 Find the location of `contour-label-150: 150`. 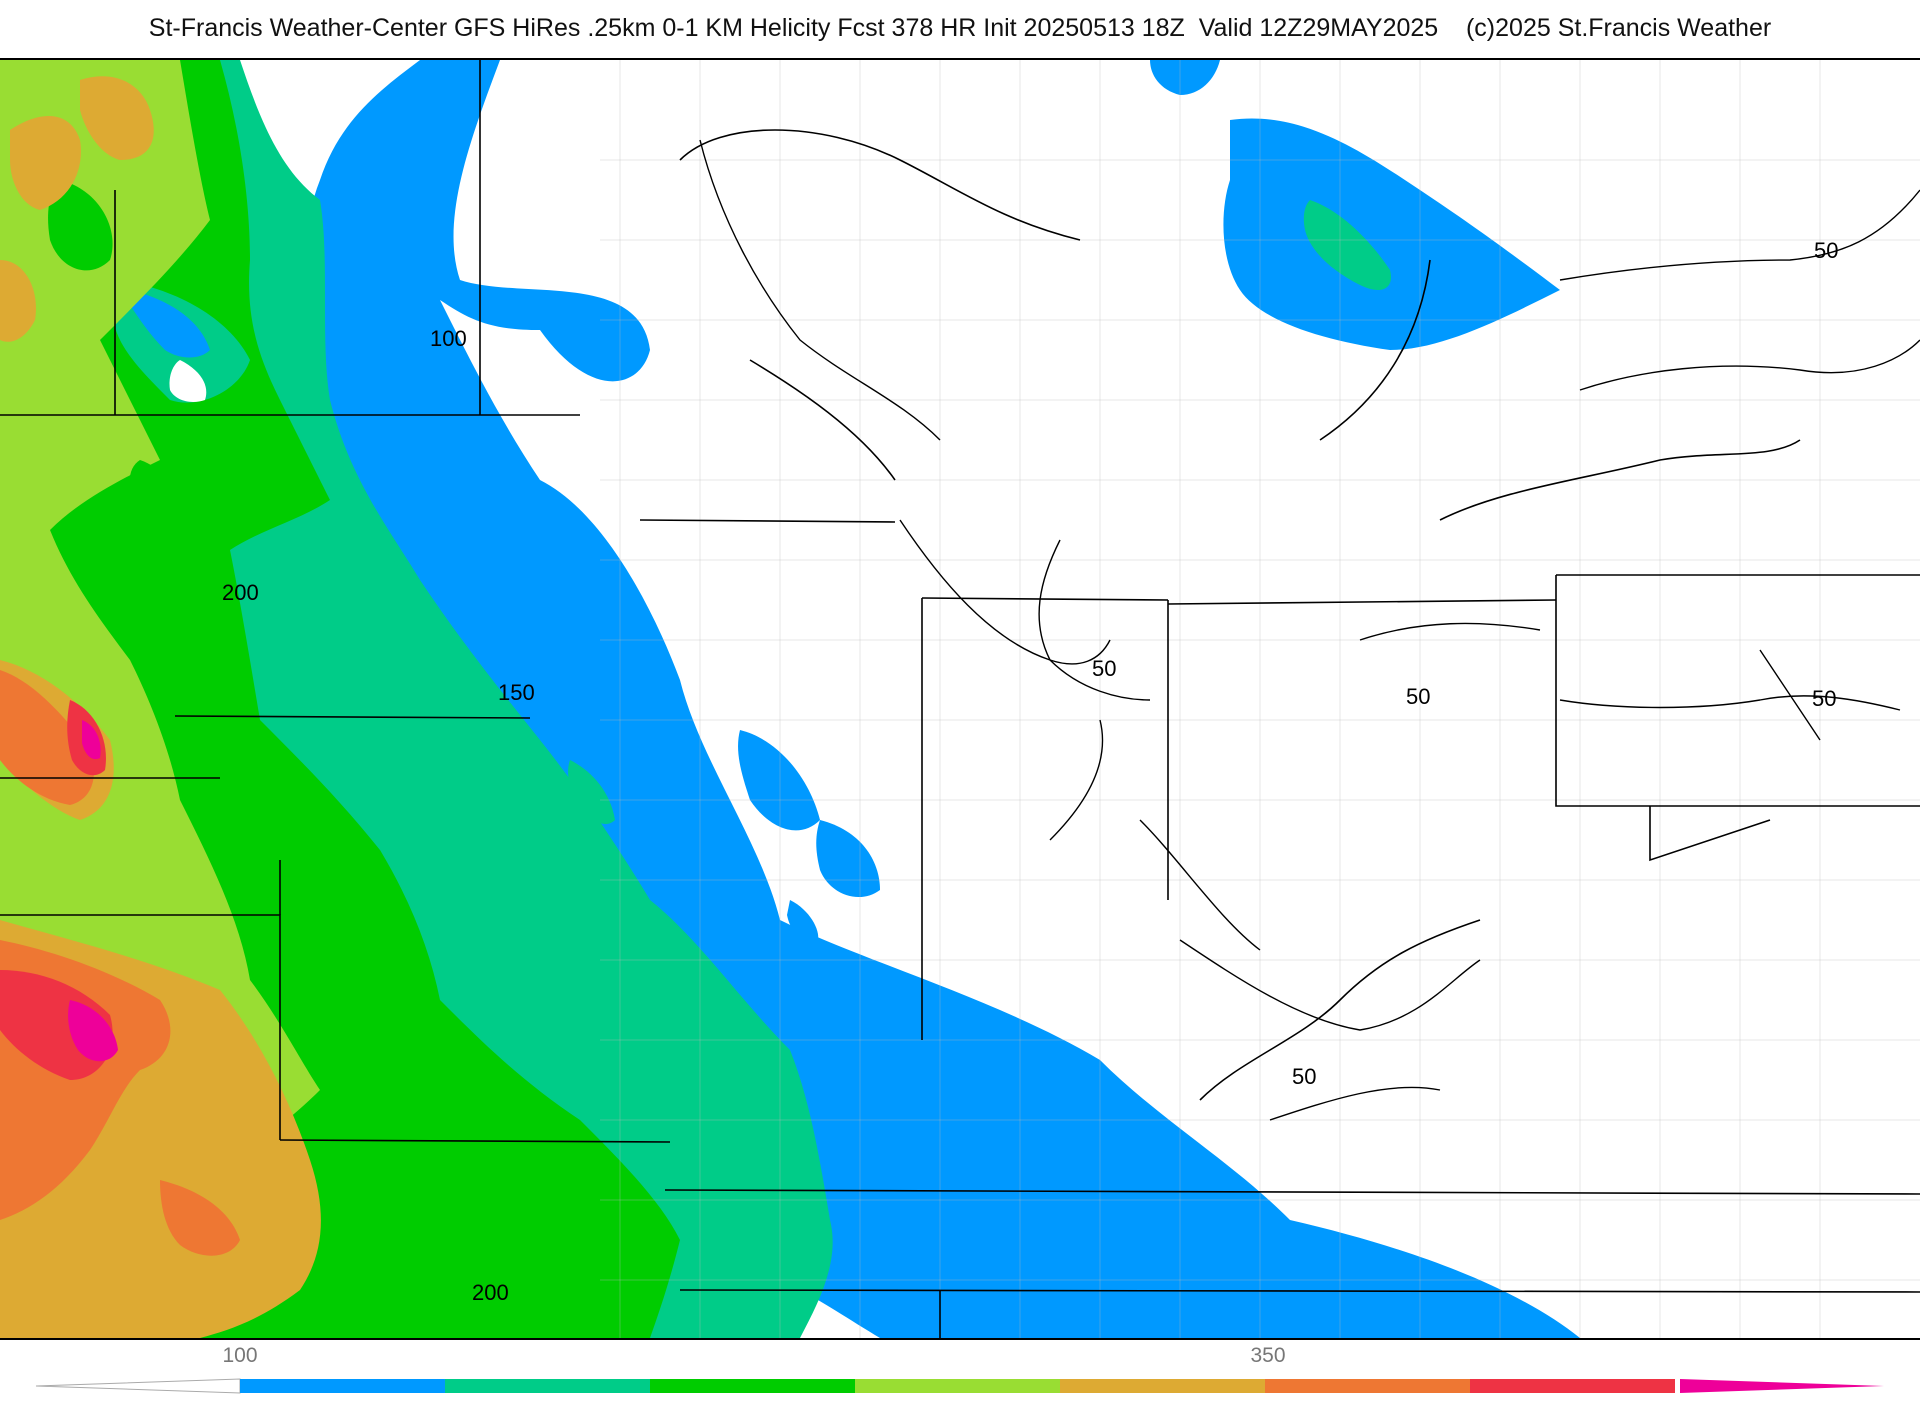

contour-label-150: 150 is located at coordinates (516, 692).